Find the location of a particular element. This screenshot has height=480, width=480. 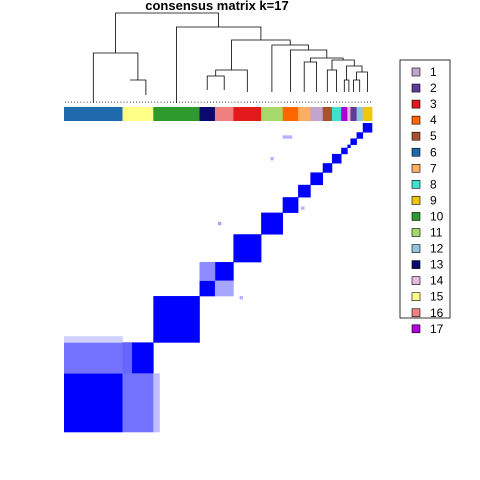

legend-label-10: 10 is located at coordinates (437, 216).